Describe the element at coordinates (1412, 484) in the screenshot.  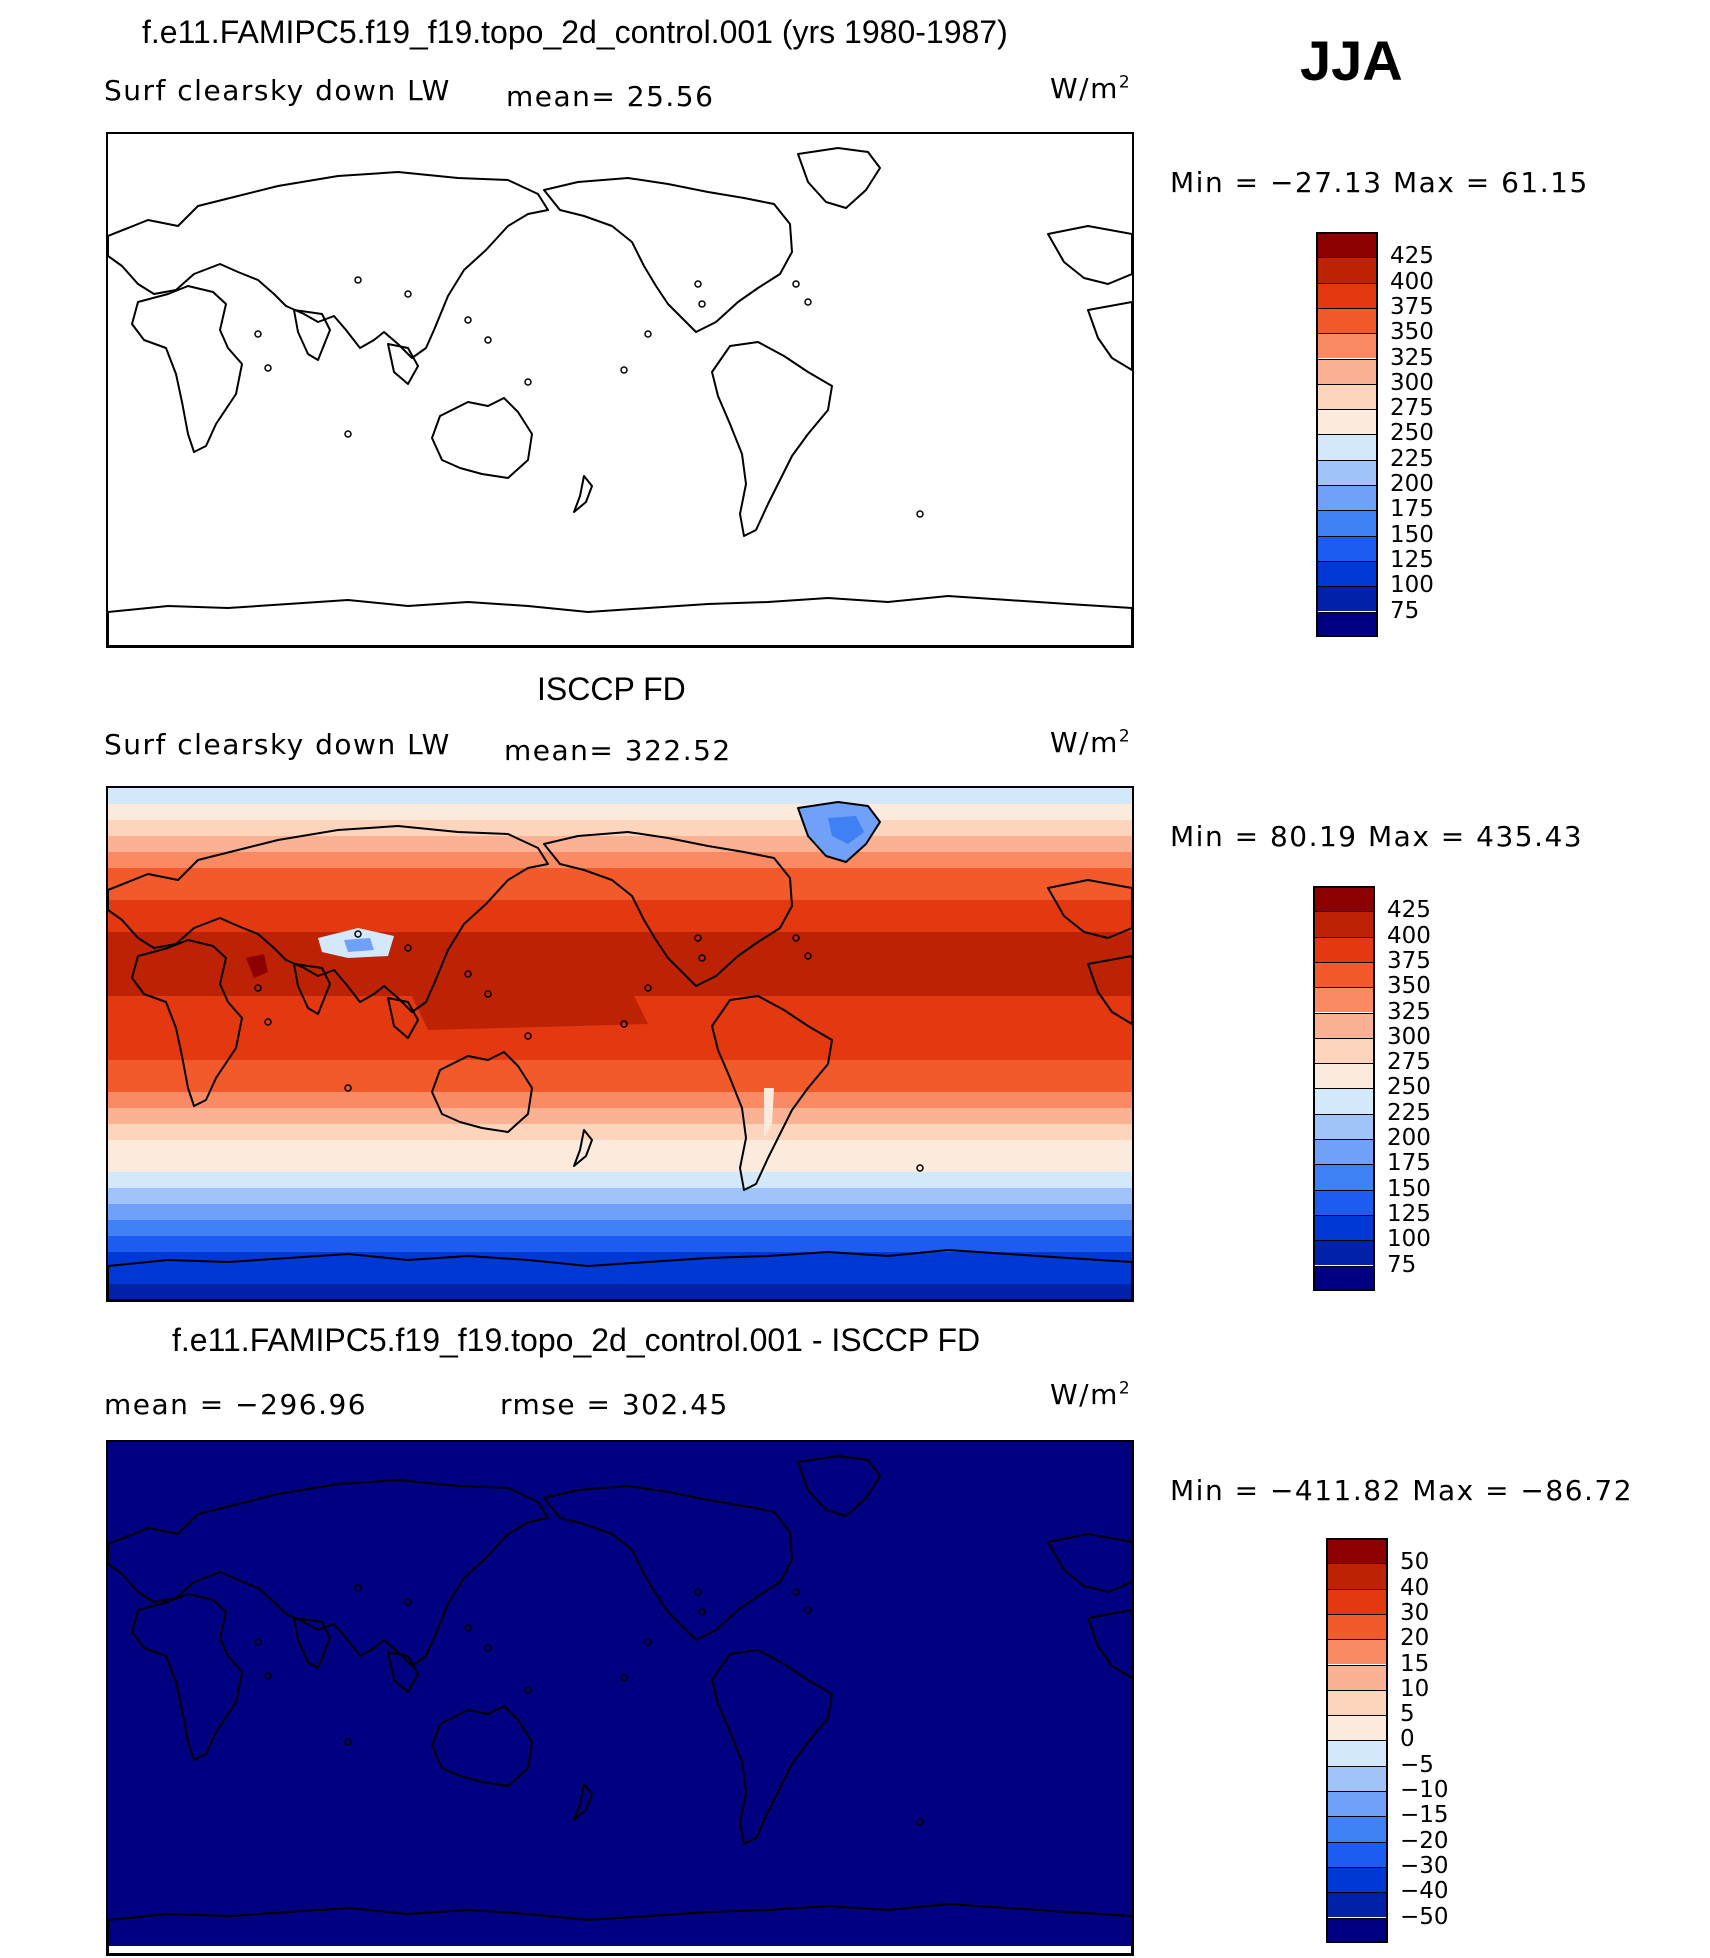
I see `colorbar-tick-label: 200` at that location.